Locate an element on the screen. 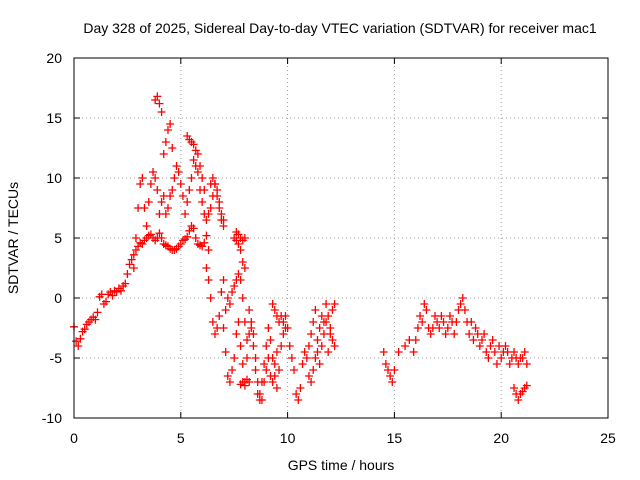  x-tick-label: 15 is located at coordinates (395, 438).